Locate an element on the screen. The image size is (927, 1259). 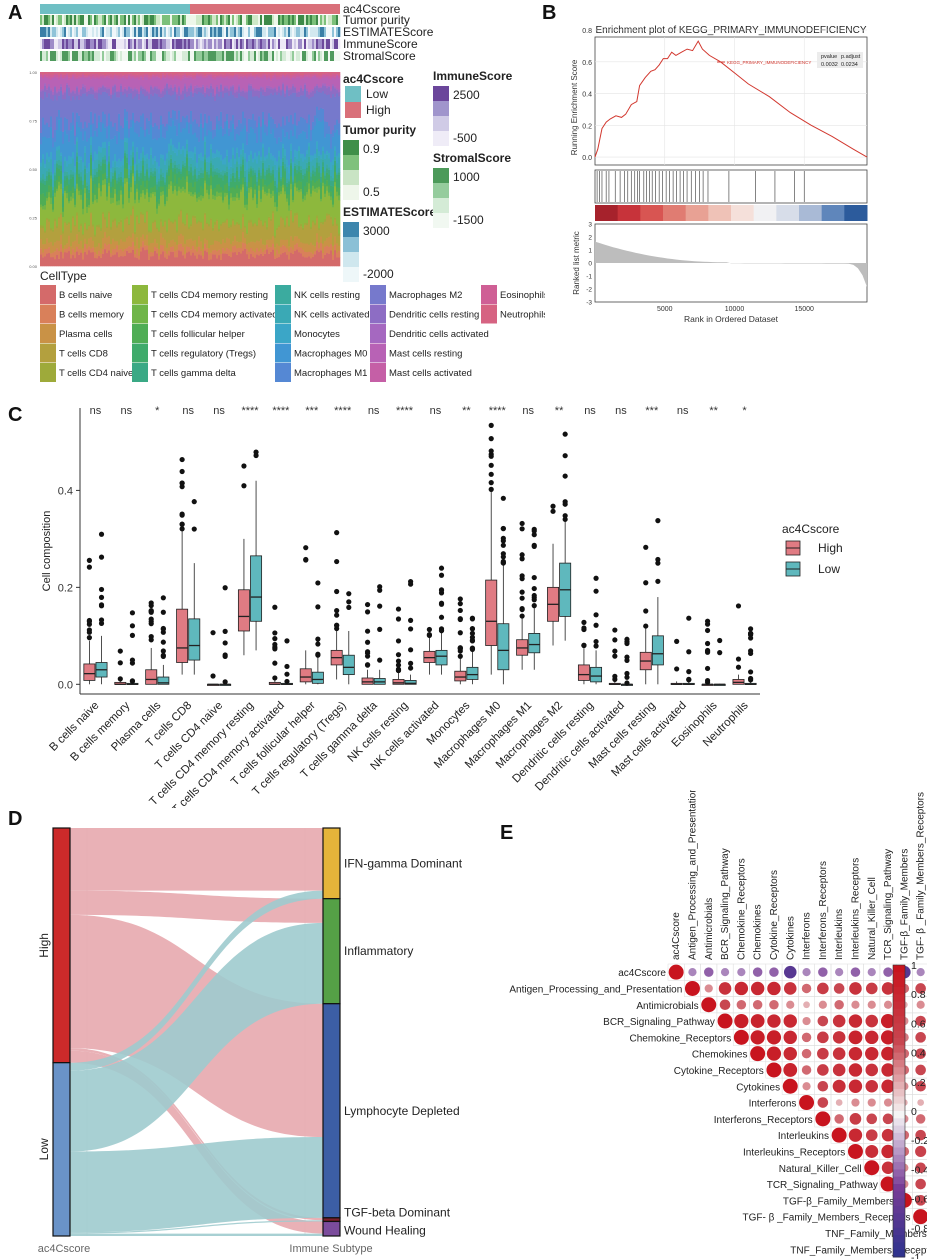
sankey-flow-low is located at coordinates (196, 980).